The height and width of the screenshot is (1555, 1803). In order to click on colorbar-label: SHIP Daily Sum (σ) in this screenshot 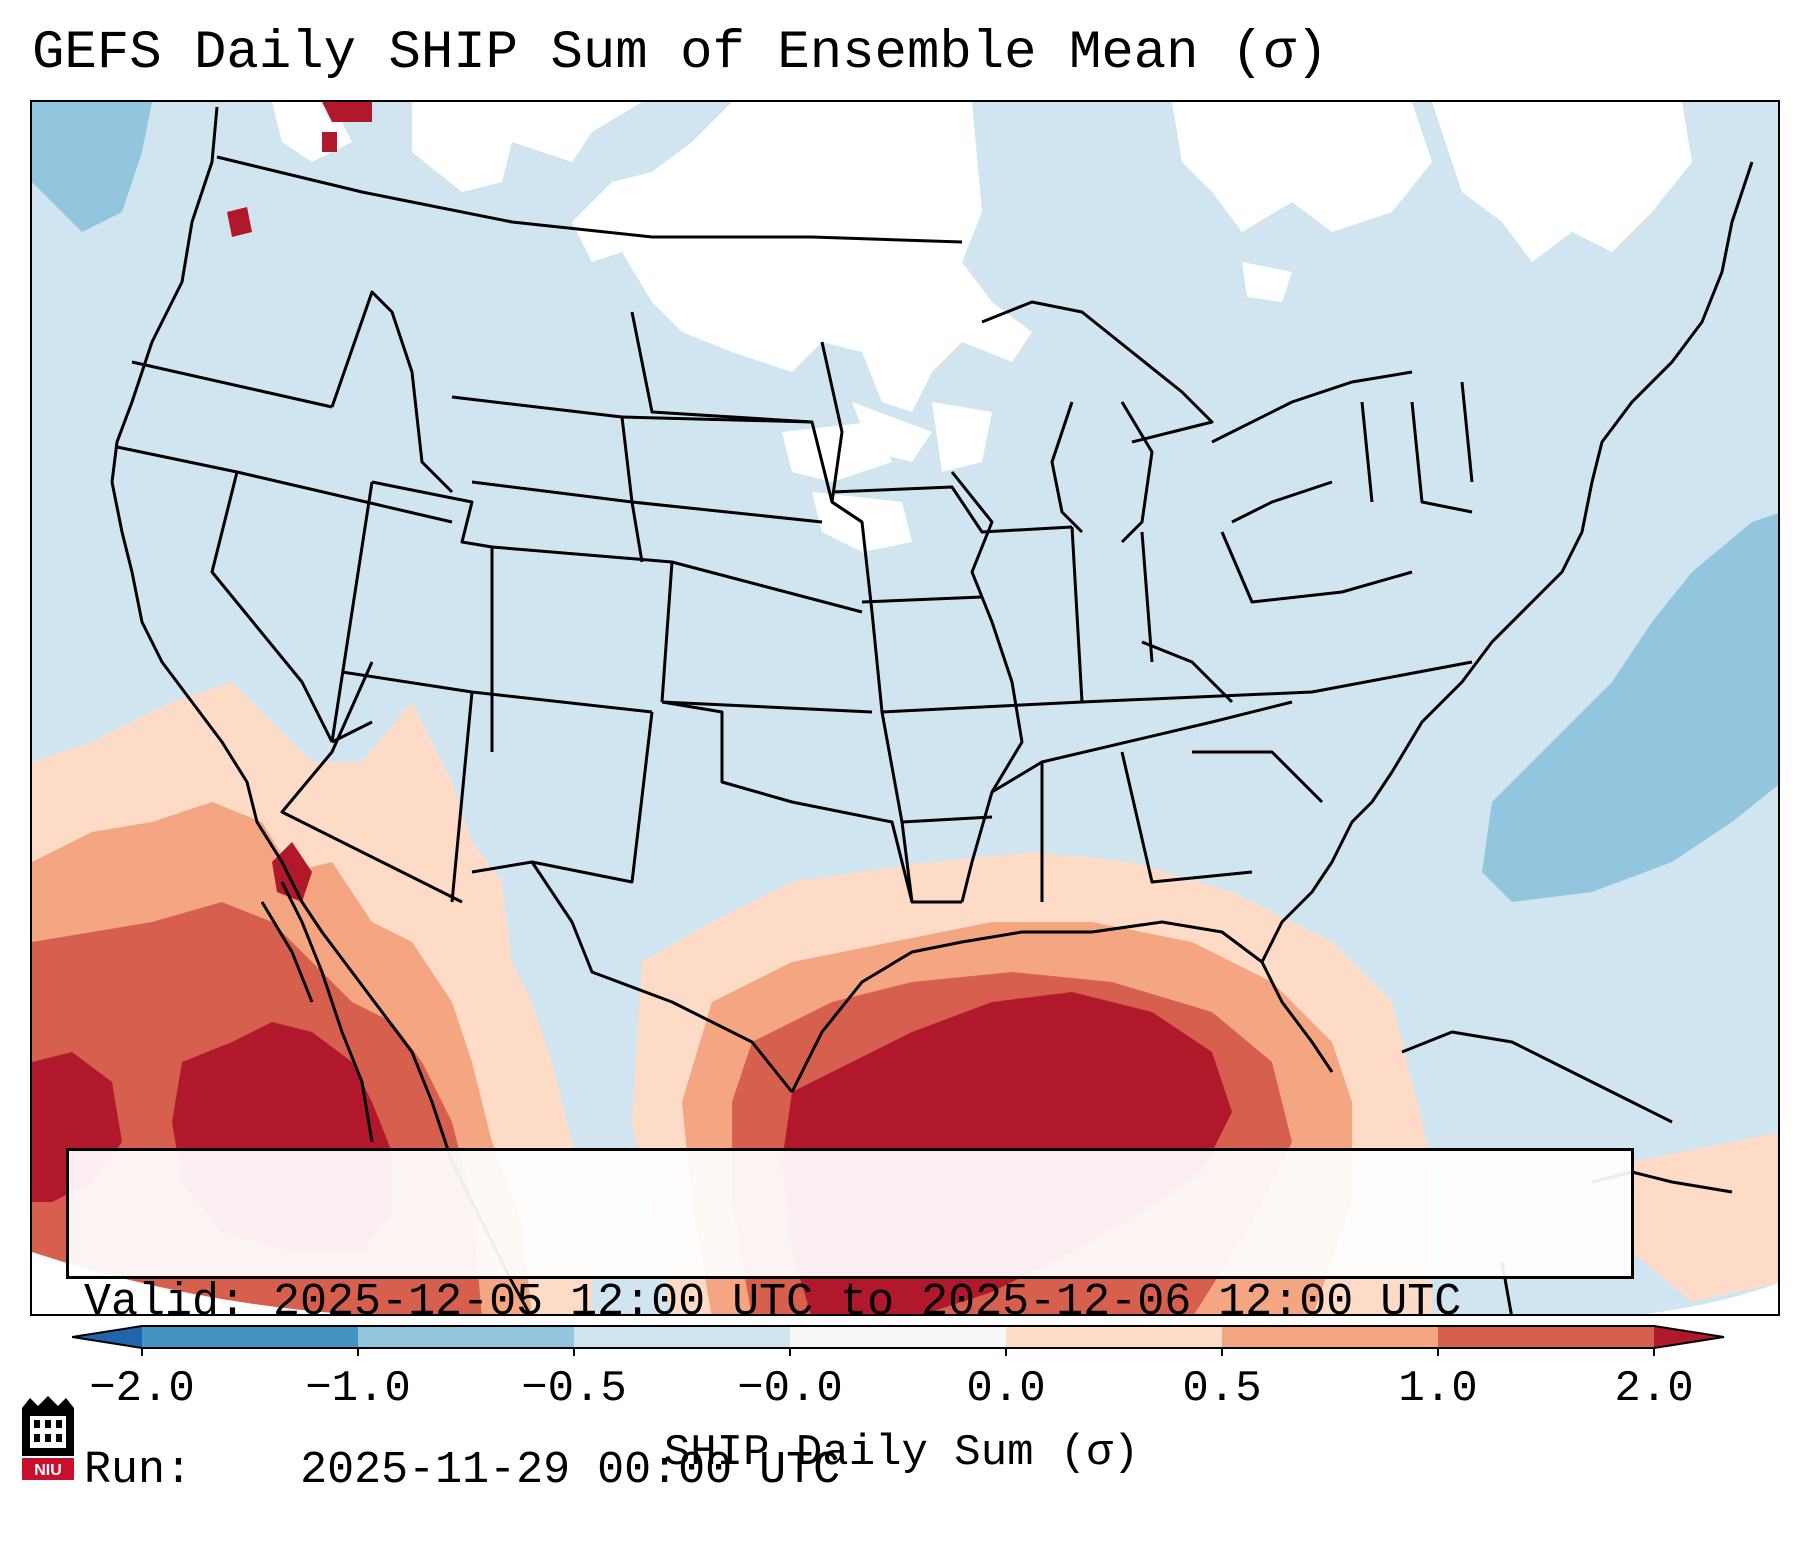, I will do `click(901, 1453)`.